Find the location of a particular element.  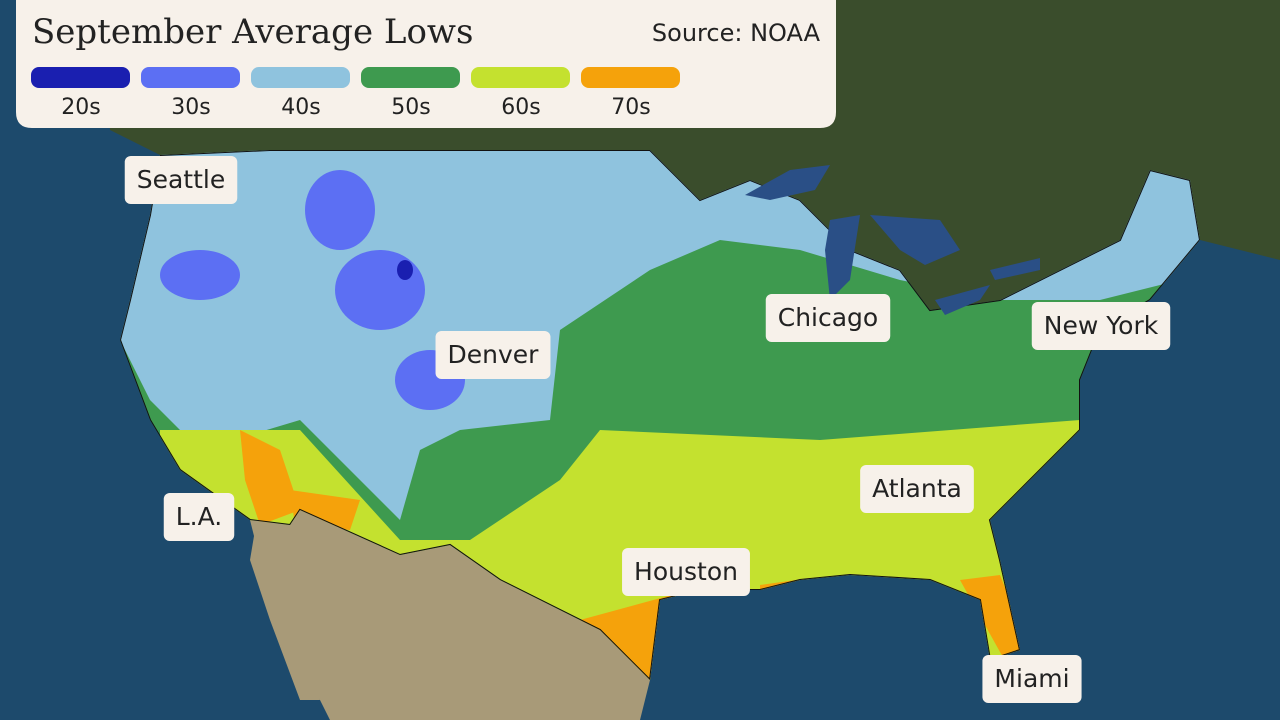

city-name: Houston is located at coordinates (686, 571).